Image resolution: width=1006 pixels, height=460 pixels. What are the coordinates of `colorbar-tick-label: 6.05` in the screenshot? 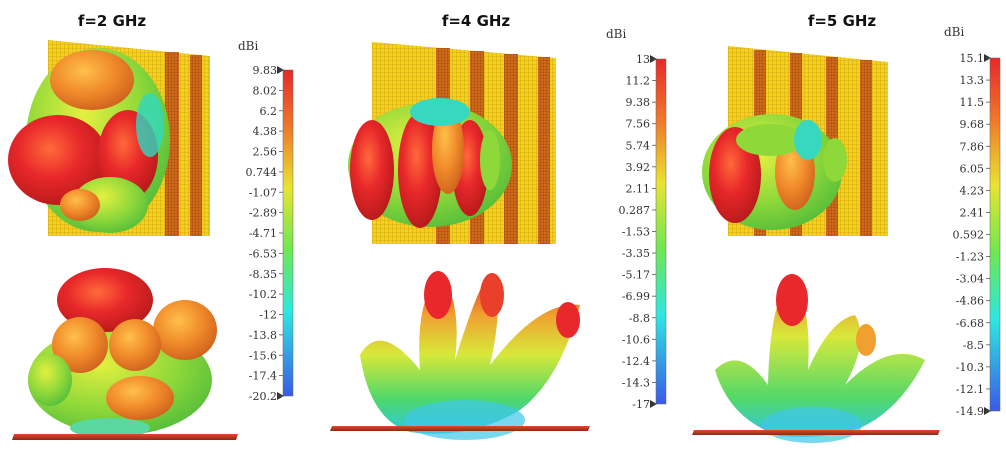 It's located at (972, 168).